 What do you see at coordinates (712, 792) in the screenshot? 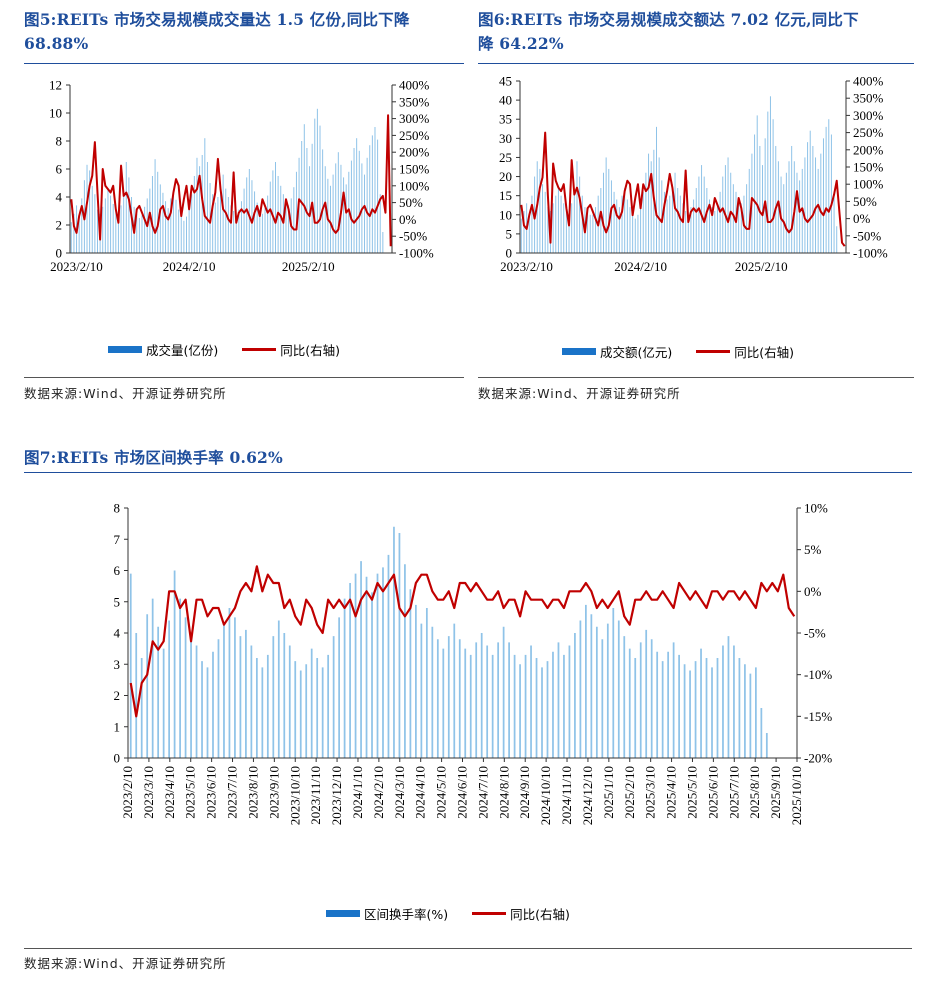
I see `x-tick-label: 2025/6/10` at bounding box center [712, 792].